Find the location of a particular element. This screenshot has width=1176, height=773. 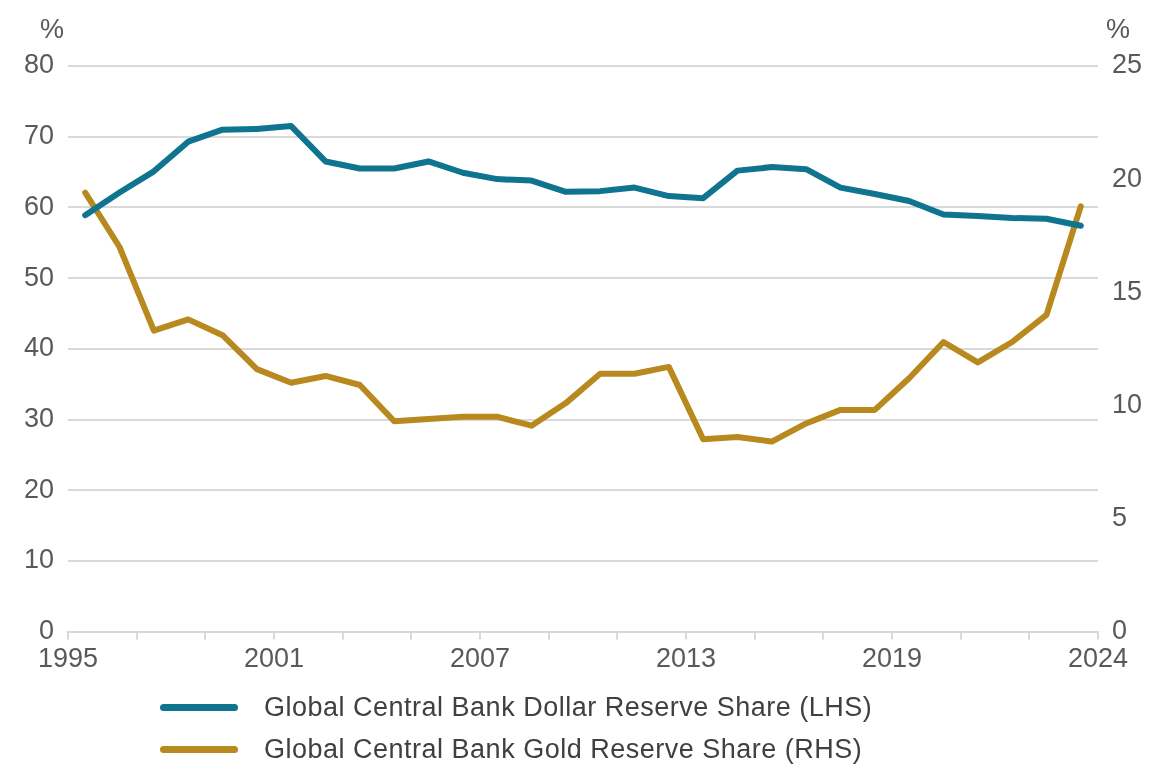

x-tick-label: 2007 is located at coordinates (480, 658).